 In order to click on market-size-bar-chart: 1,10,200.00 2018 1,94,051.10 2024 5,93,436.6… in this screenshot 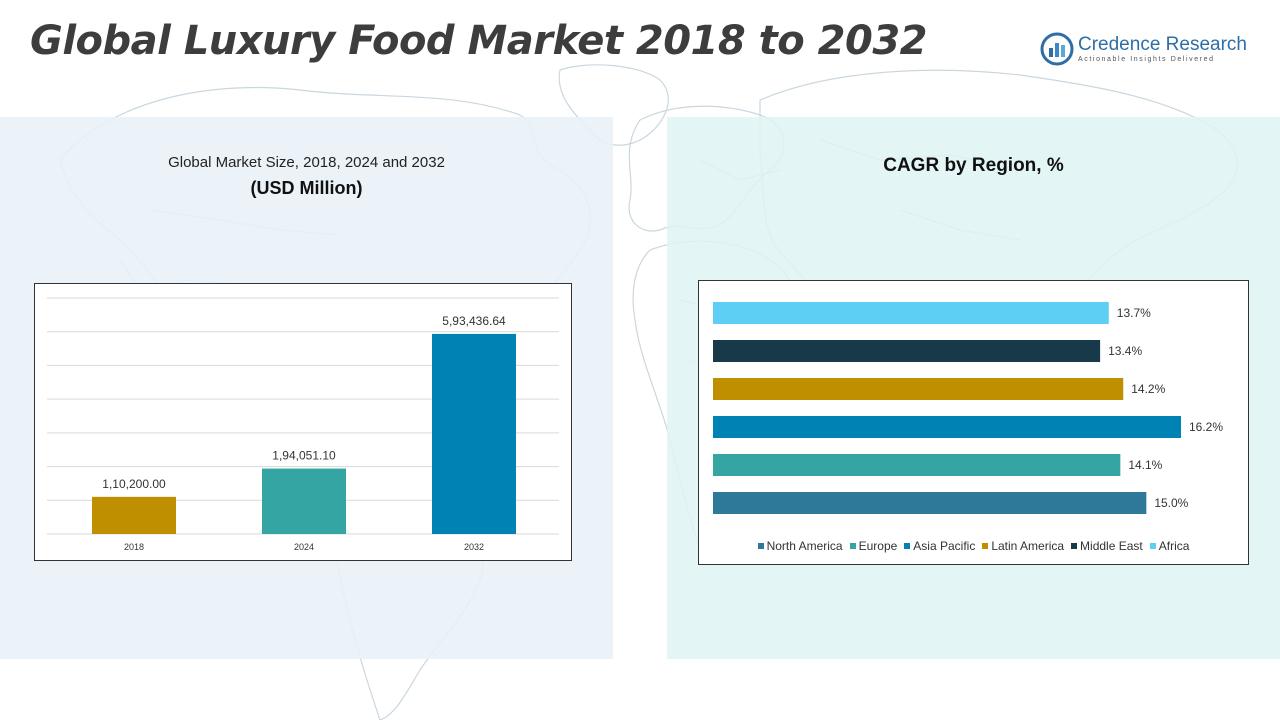, I will do `click(303, 424)`.